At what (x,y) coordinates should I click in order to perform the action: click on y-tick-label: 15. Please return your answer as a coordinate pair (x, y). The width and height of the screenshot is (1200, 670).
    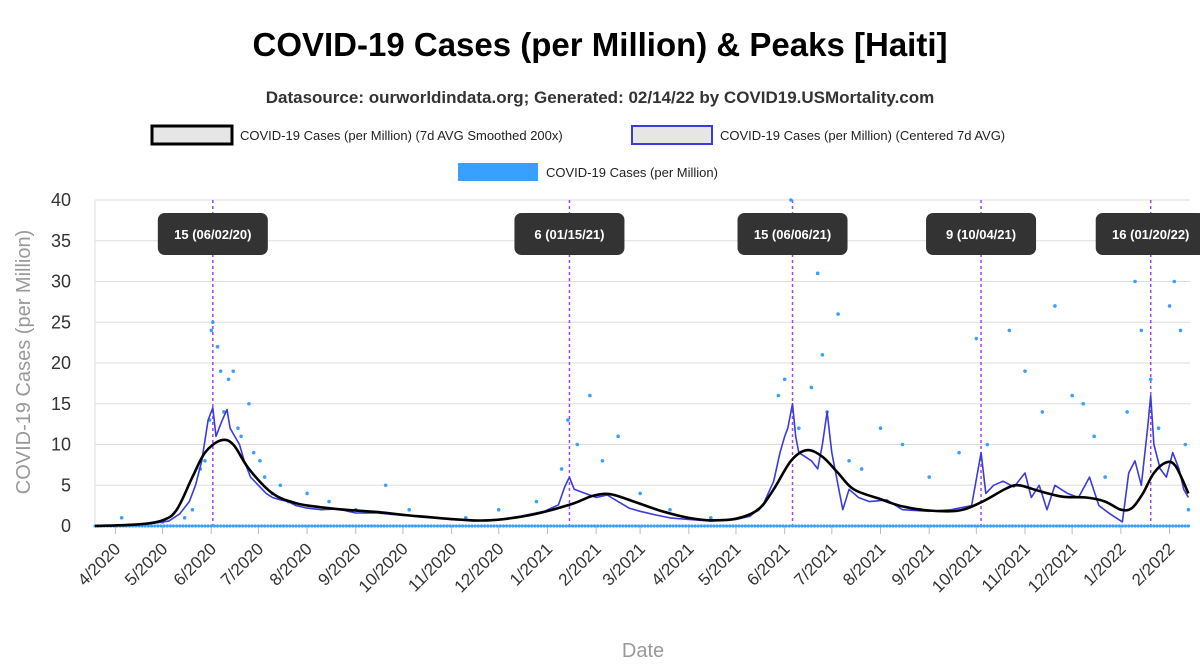
    Looking at the image, I should click on (61, 404).